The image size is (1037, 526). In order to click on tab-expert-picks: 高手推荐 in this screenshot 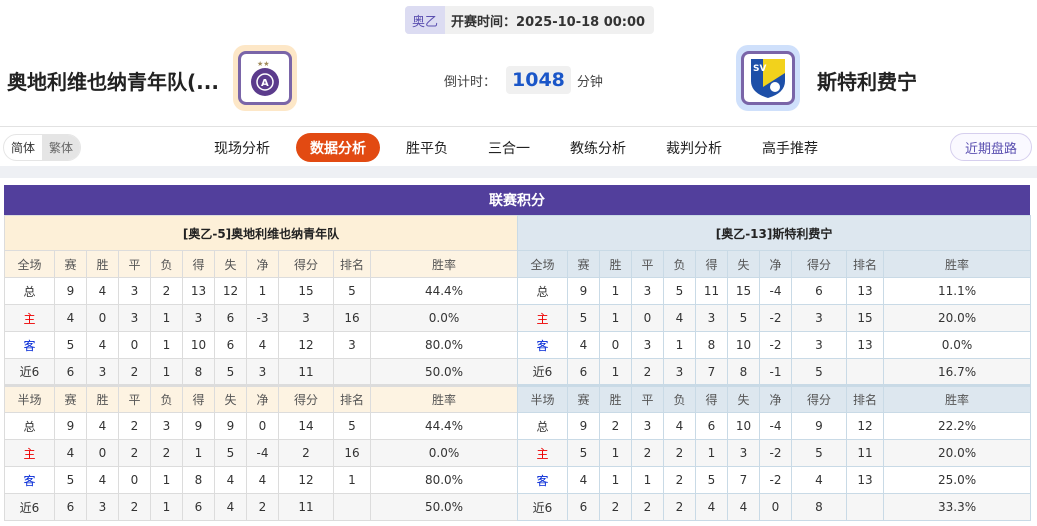, I will do `click(790, 148)`.